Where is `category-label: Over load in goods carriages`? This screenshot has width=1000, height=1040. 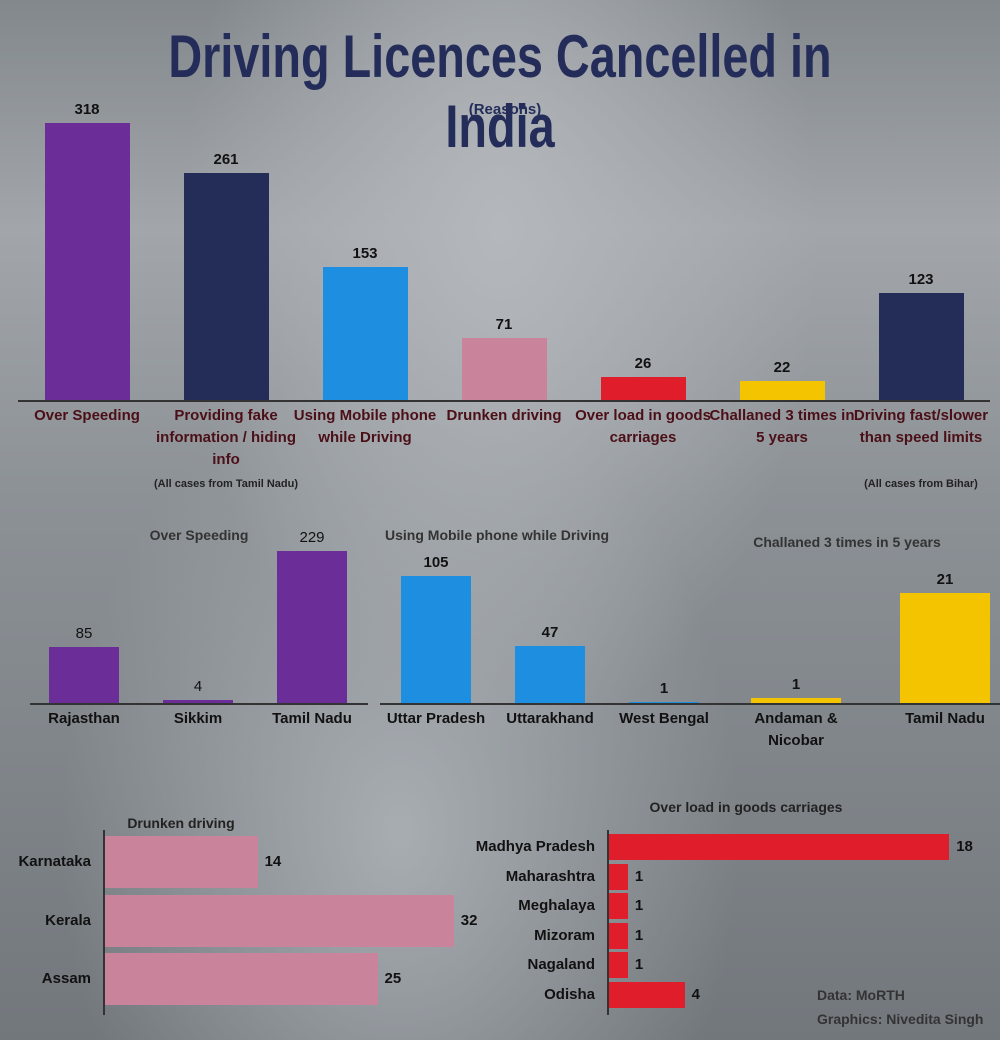
category-label: Over load in goods carriages is located at coordinates (643, 426).